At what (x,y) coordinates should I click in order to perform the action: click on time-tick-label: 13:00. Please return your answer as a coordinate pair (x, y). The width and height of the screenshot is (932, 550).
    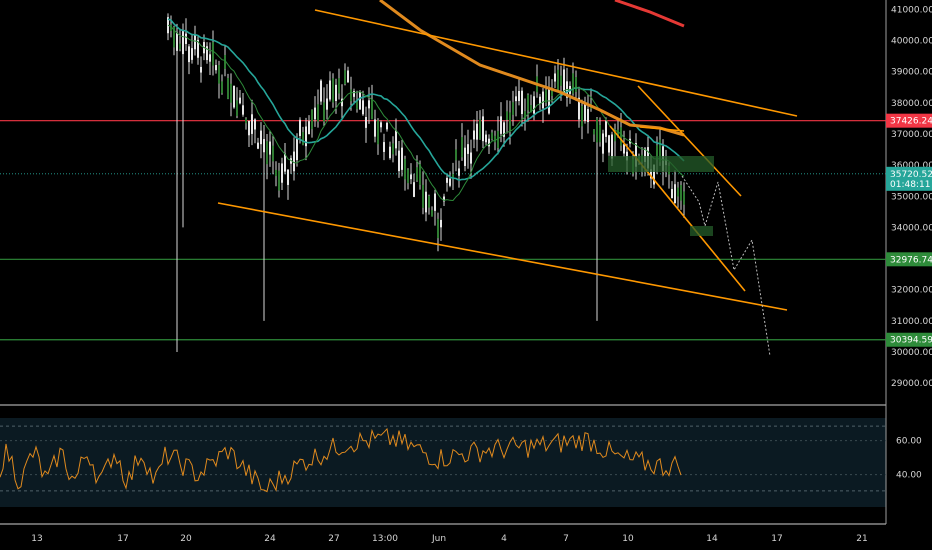
    Looking at the image, I should click on (385, 539).